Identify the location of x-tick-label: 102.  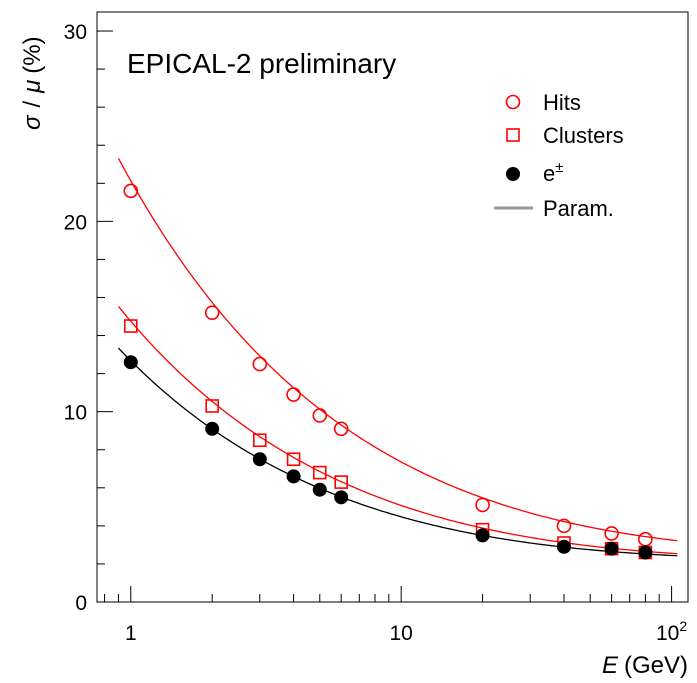
(671, 631).